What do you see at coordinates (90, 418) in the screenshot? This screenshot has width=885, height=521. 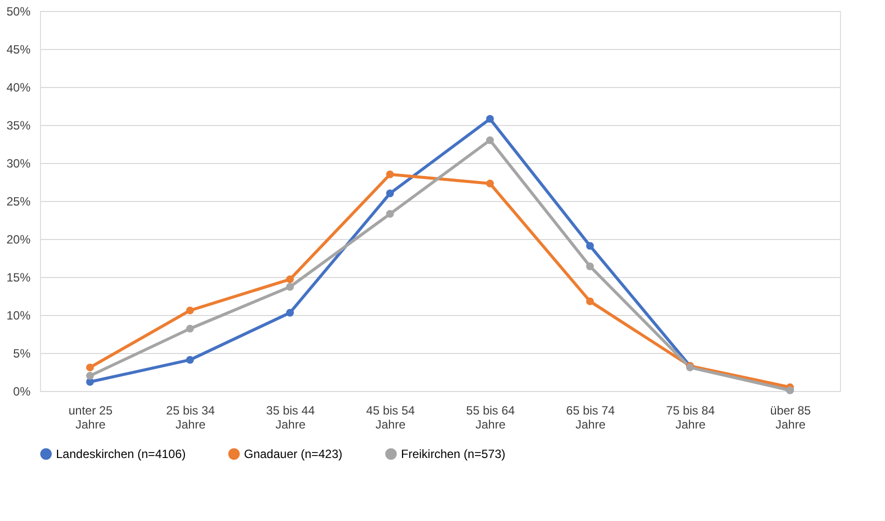 I see `x-tick-label: unter 25 Jahre` at bounding box center [90, 418].